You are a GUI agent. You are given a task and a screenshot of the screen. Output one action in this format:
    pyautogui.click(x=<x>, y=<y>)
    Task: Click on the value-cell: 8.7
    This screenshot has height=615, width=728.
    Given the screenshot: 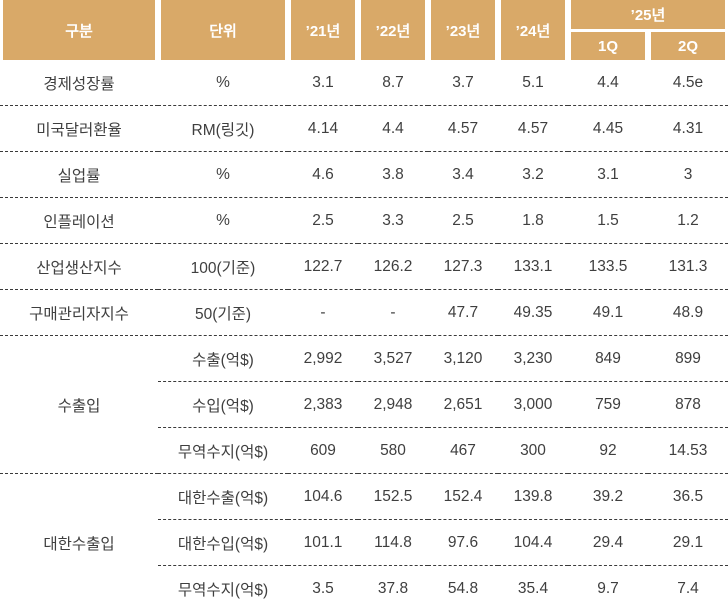 What is the action you would take?
    pyautogui.click(x=393, y=83)
    